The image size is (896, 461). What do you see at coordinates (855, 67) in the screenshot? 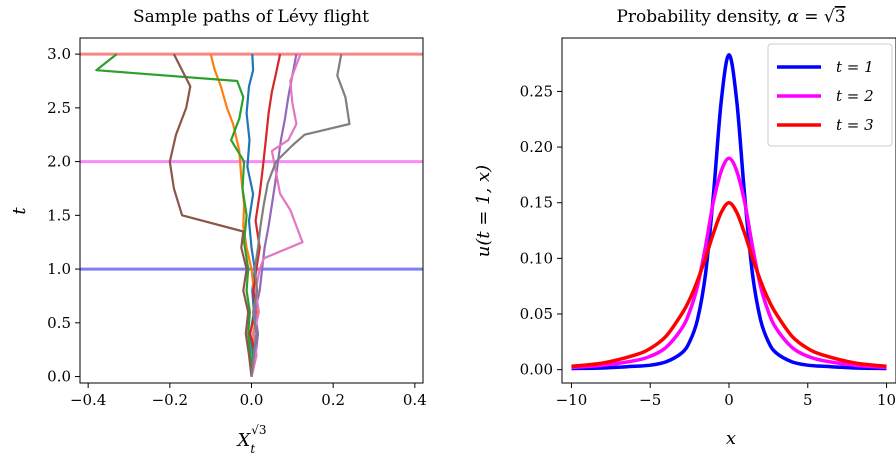
I see `legend-label-t1: t = 1` at bounding box center [855, 67].